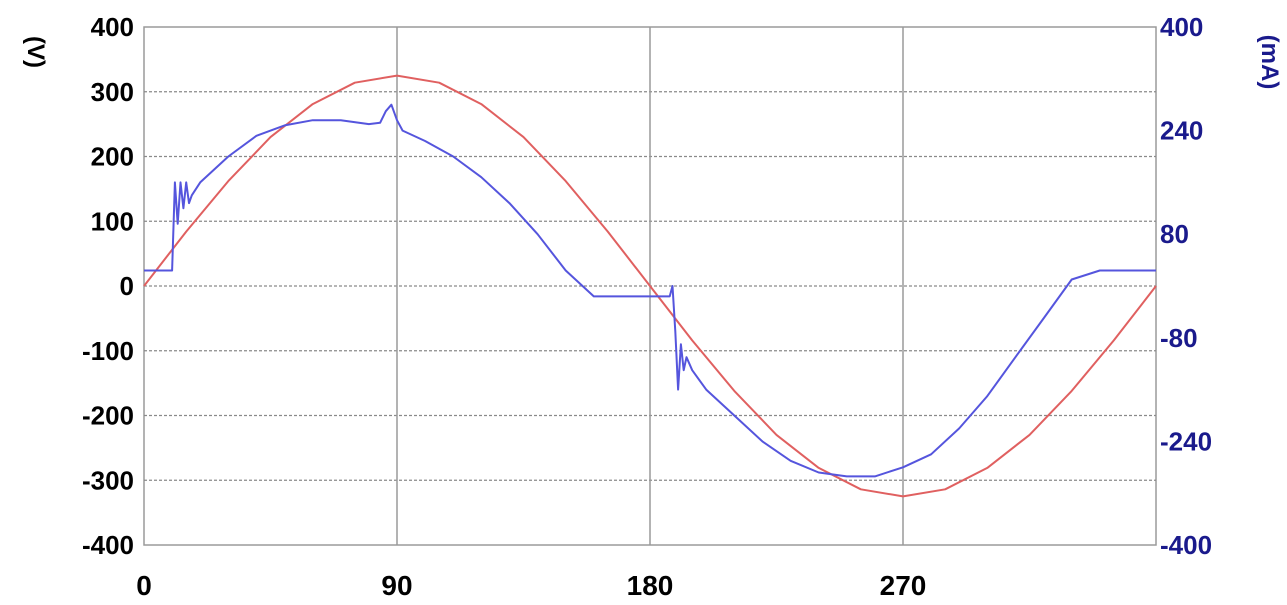 The height and width of the screenshot is (605, 1287). What do you see at coordinates (108, 286) in the screenshot?
I see `left-axis: 400 300 200 100 0 -100 -200 -300 -400` at bounding box center [108, 286].